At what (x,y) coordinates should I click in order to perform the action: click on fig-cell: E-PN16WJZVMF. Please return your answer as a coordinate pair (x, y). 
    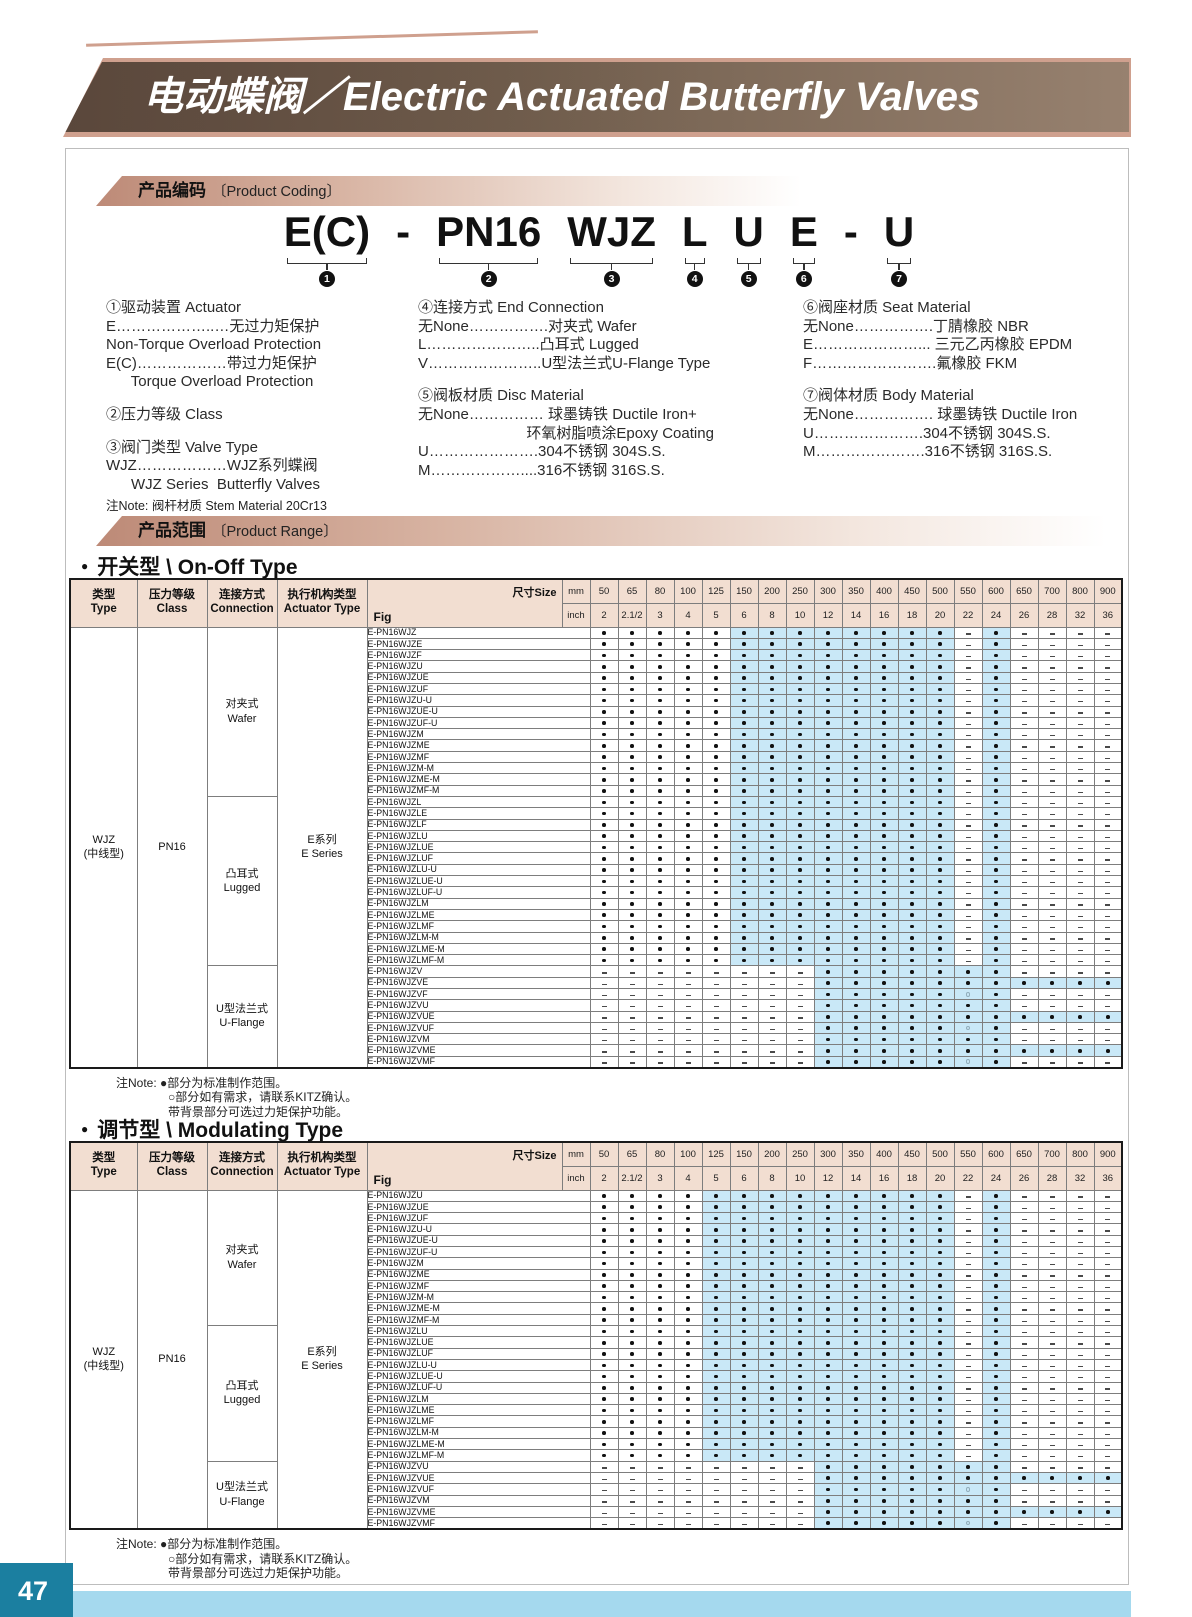
    Looking at the image, I should click on (478, 1523).